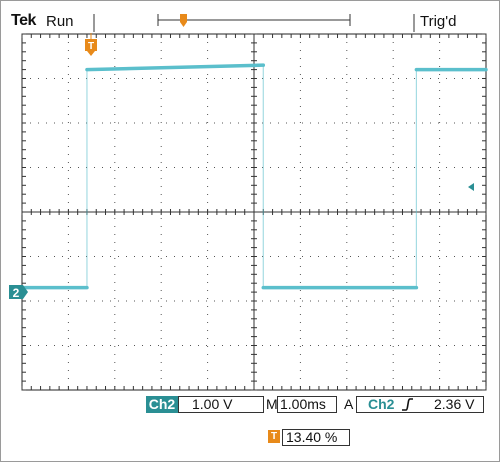  I want to click on channel-scale: 1.00 V, so click(212, 404).